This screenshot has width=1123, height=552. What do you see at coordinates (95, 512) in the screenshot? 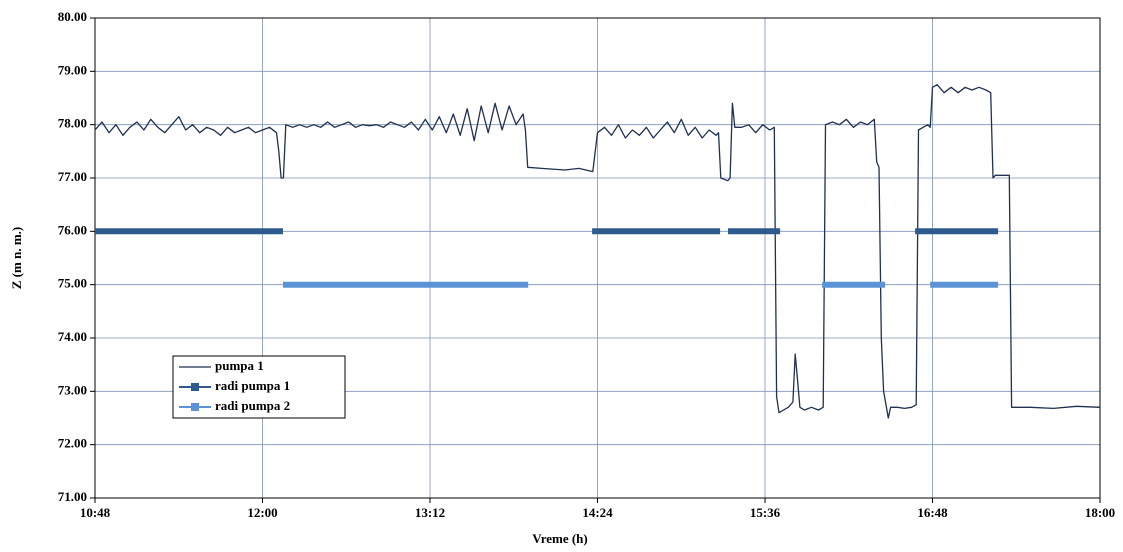
I see `x-tick-label: 10:48` at bounding box center [95, 512].